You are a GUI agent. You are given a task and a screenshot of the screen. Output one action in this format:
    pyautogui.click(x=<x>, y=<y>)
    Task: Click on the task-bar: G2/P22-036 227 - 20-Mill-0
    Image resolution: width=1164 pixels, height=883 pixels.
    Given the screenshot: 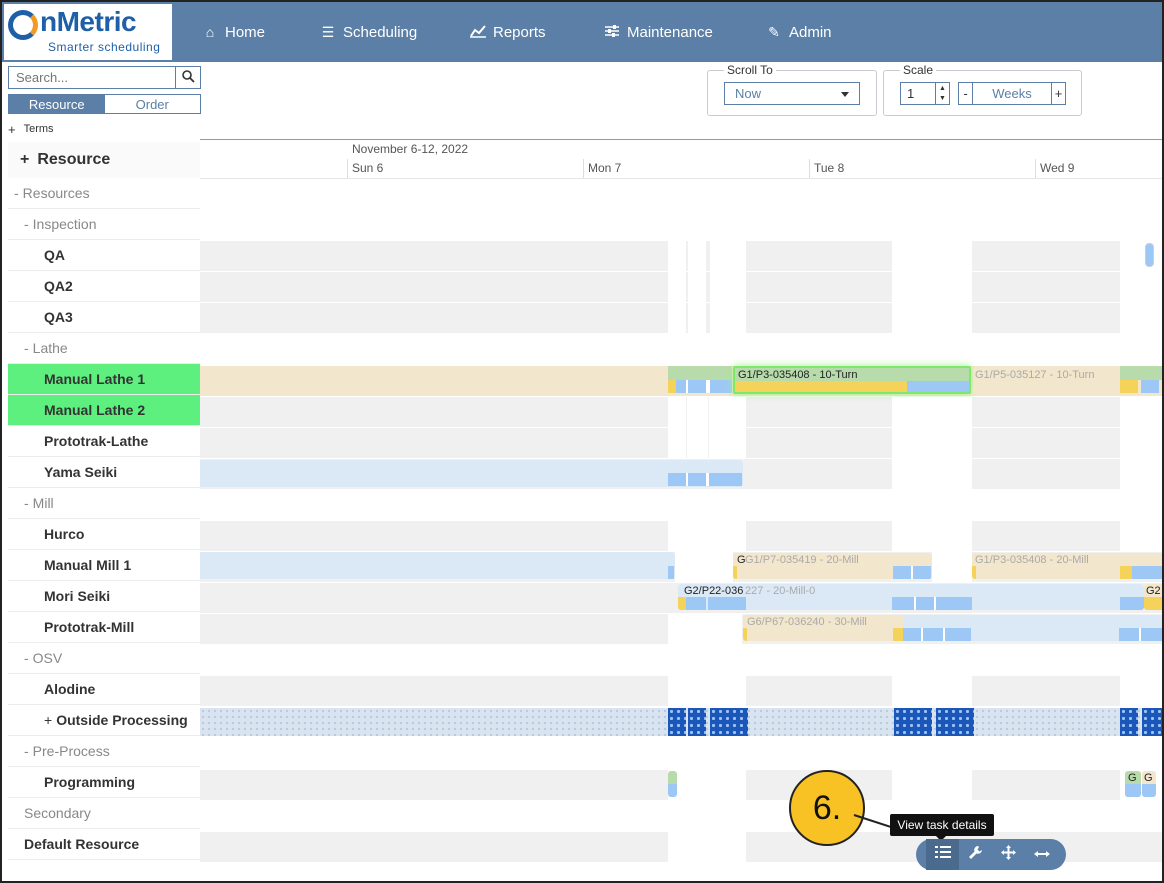 What is the action you would take?
    pyautogui.click(x=911, y=597)
    